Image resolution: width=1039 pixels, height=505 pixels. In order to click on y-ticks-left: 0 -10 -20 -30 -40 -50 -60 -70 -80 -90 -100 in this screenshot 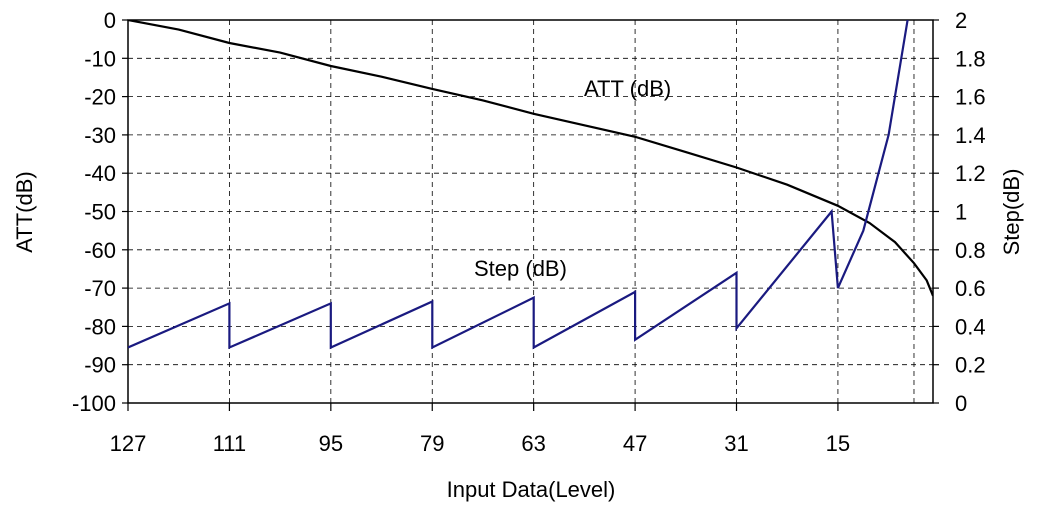, I will do `click(100, 212)`.